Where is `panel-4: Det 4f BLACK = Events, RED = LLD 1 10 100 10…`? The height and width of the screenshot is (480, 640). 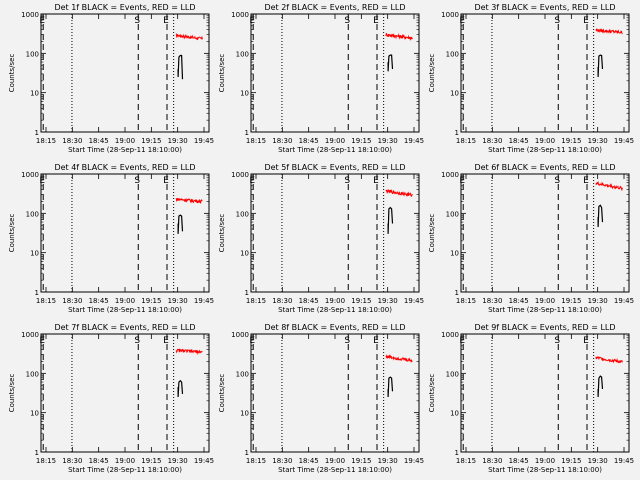 panel-4: Det 4f BLACK = Events, RED = LLD 1 10 100 10… is located at coordinates (111, 238).